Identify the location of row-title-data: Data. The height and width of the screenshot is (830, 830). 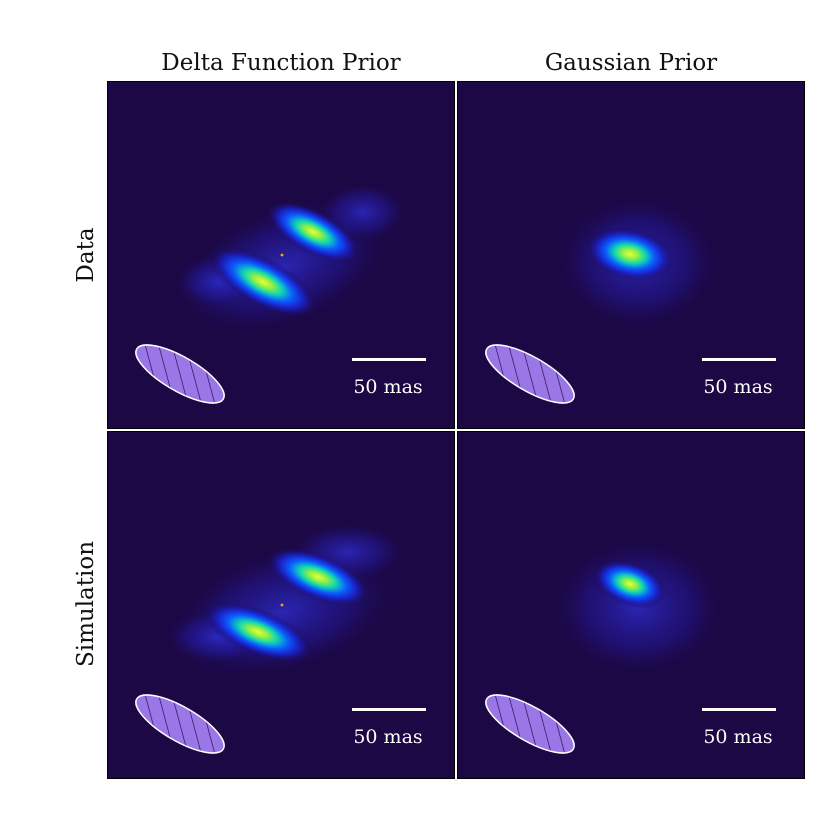
(86, 255).